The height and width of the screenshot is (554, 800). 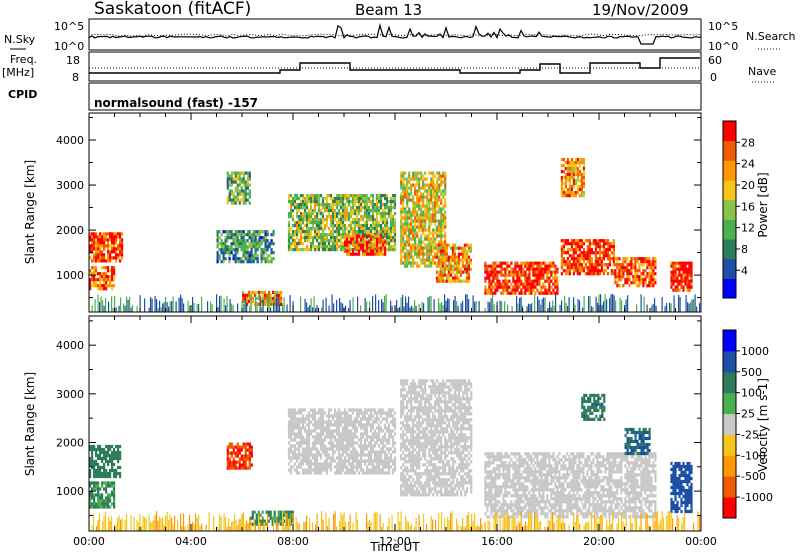 I want to click on cpid-strip-frame, so click(x=395, y=96).